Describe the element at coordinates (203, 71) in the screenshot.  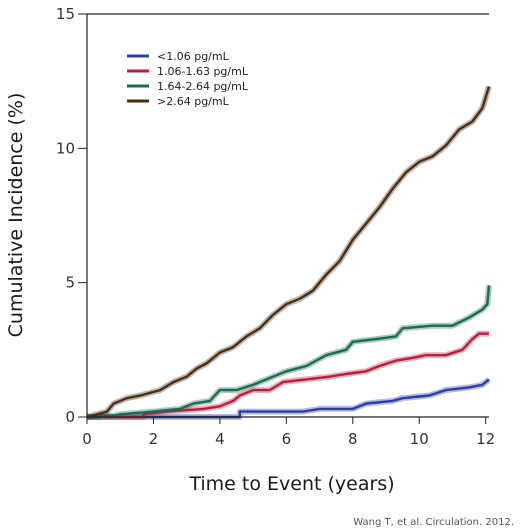
I see `legend-label-2: 1.06-1.63 pg/mL` at that location.